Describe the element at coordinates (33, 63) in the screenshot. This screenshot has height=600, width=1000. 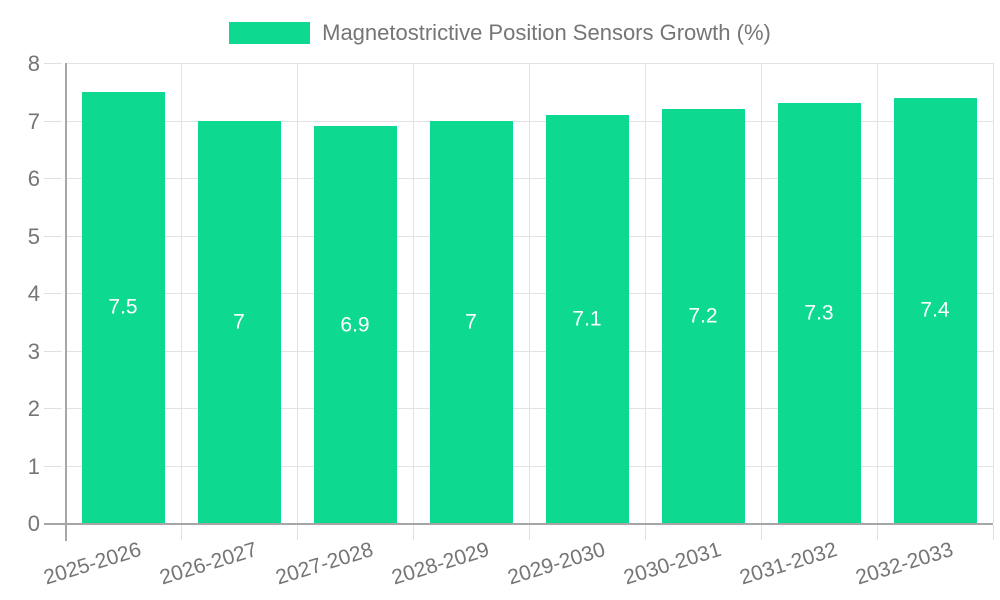
I see `y-axis-tick-label: 8` at that location.